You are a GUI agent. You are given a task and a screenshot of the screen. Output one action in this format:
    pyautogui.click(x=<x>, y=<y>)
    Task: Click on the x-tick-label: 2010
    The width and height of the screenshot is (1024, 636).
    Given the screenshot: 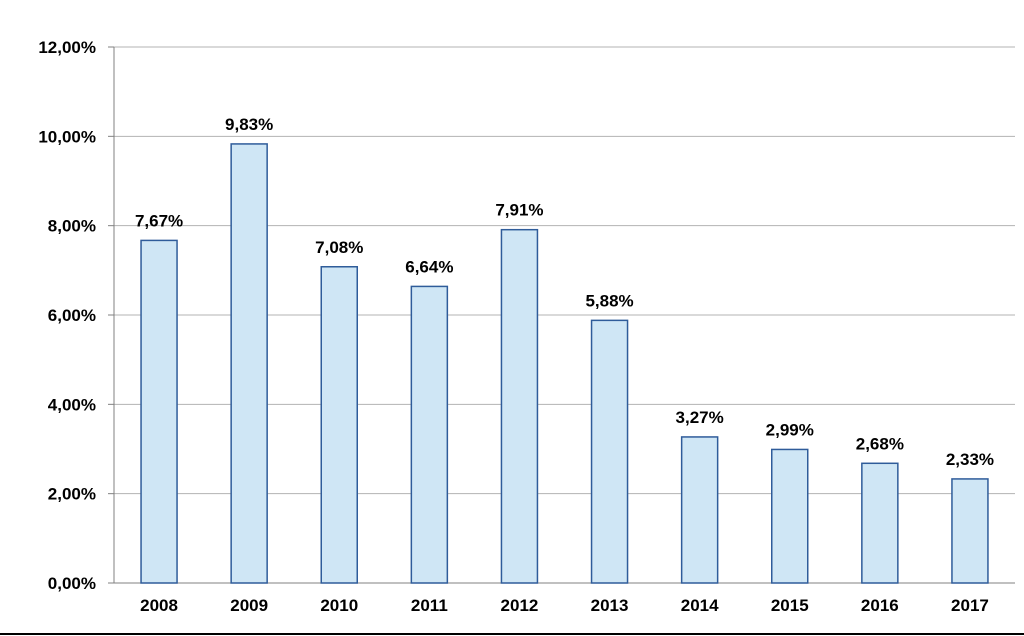 What is the action you would take?
    pyautogui.click(x=339, y=605)
    